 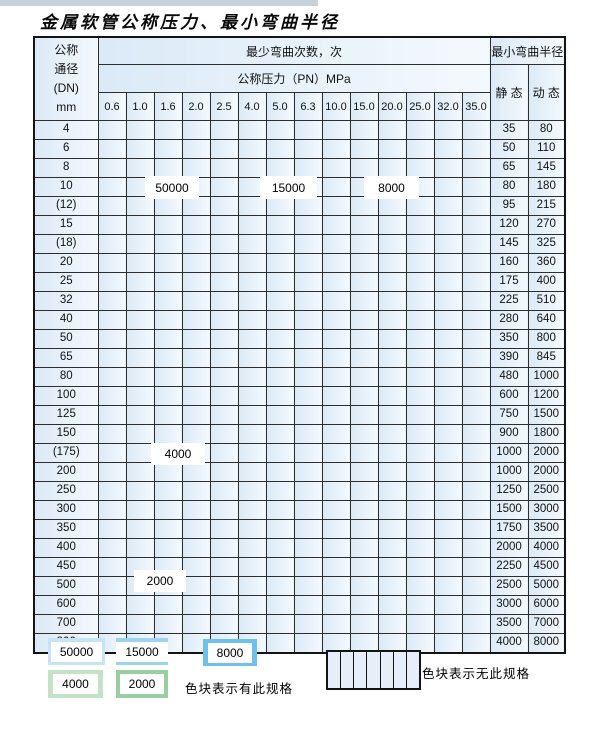 What do you see at coordinates (299, 491) in the screenshot?
I see `table-row-dn-250: 250 1250 2500` at bounding box center [299, 491].